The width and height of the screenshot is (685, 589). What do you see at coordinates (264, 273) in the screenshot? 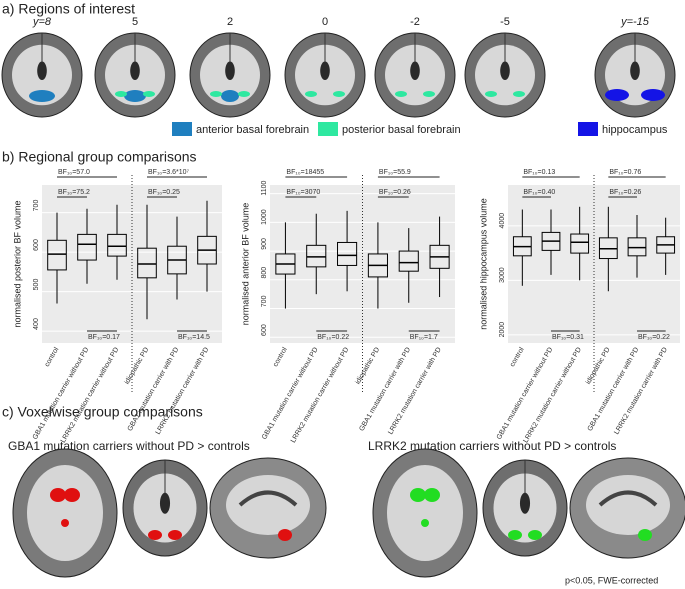
I see `y-tick-label: 800` at bounding box center [264, 273].